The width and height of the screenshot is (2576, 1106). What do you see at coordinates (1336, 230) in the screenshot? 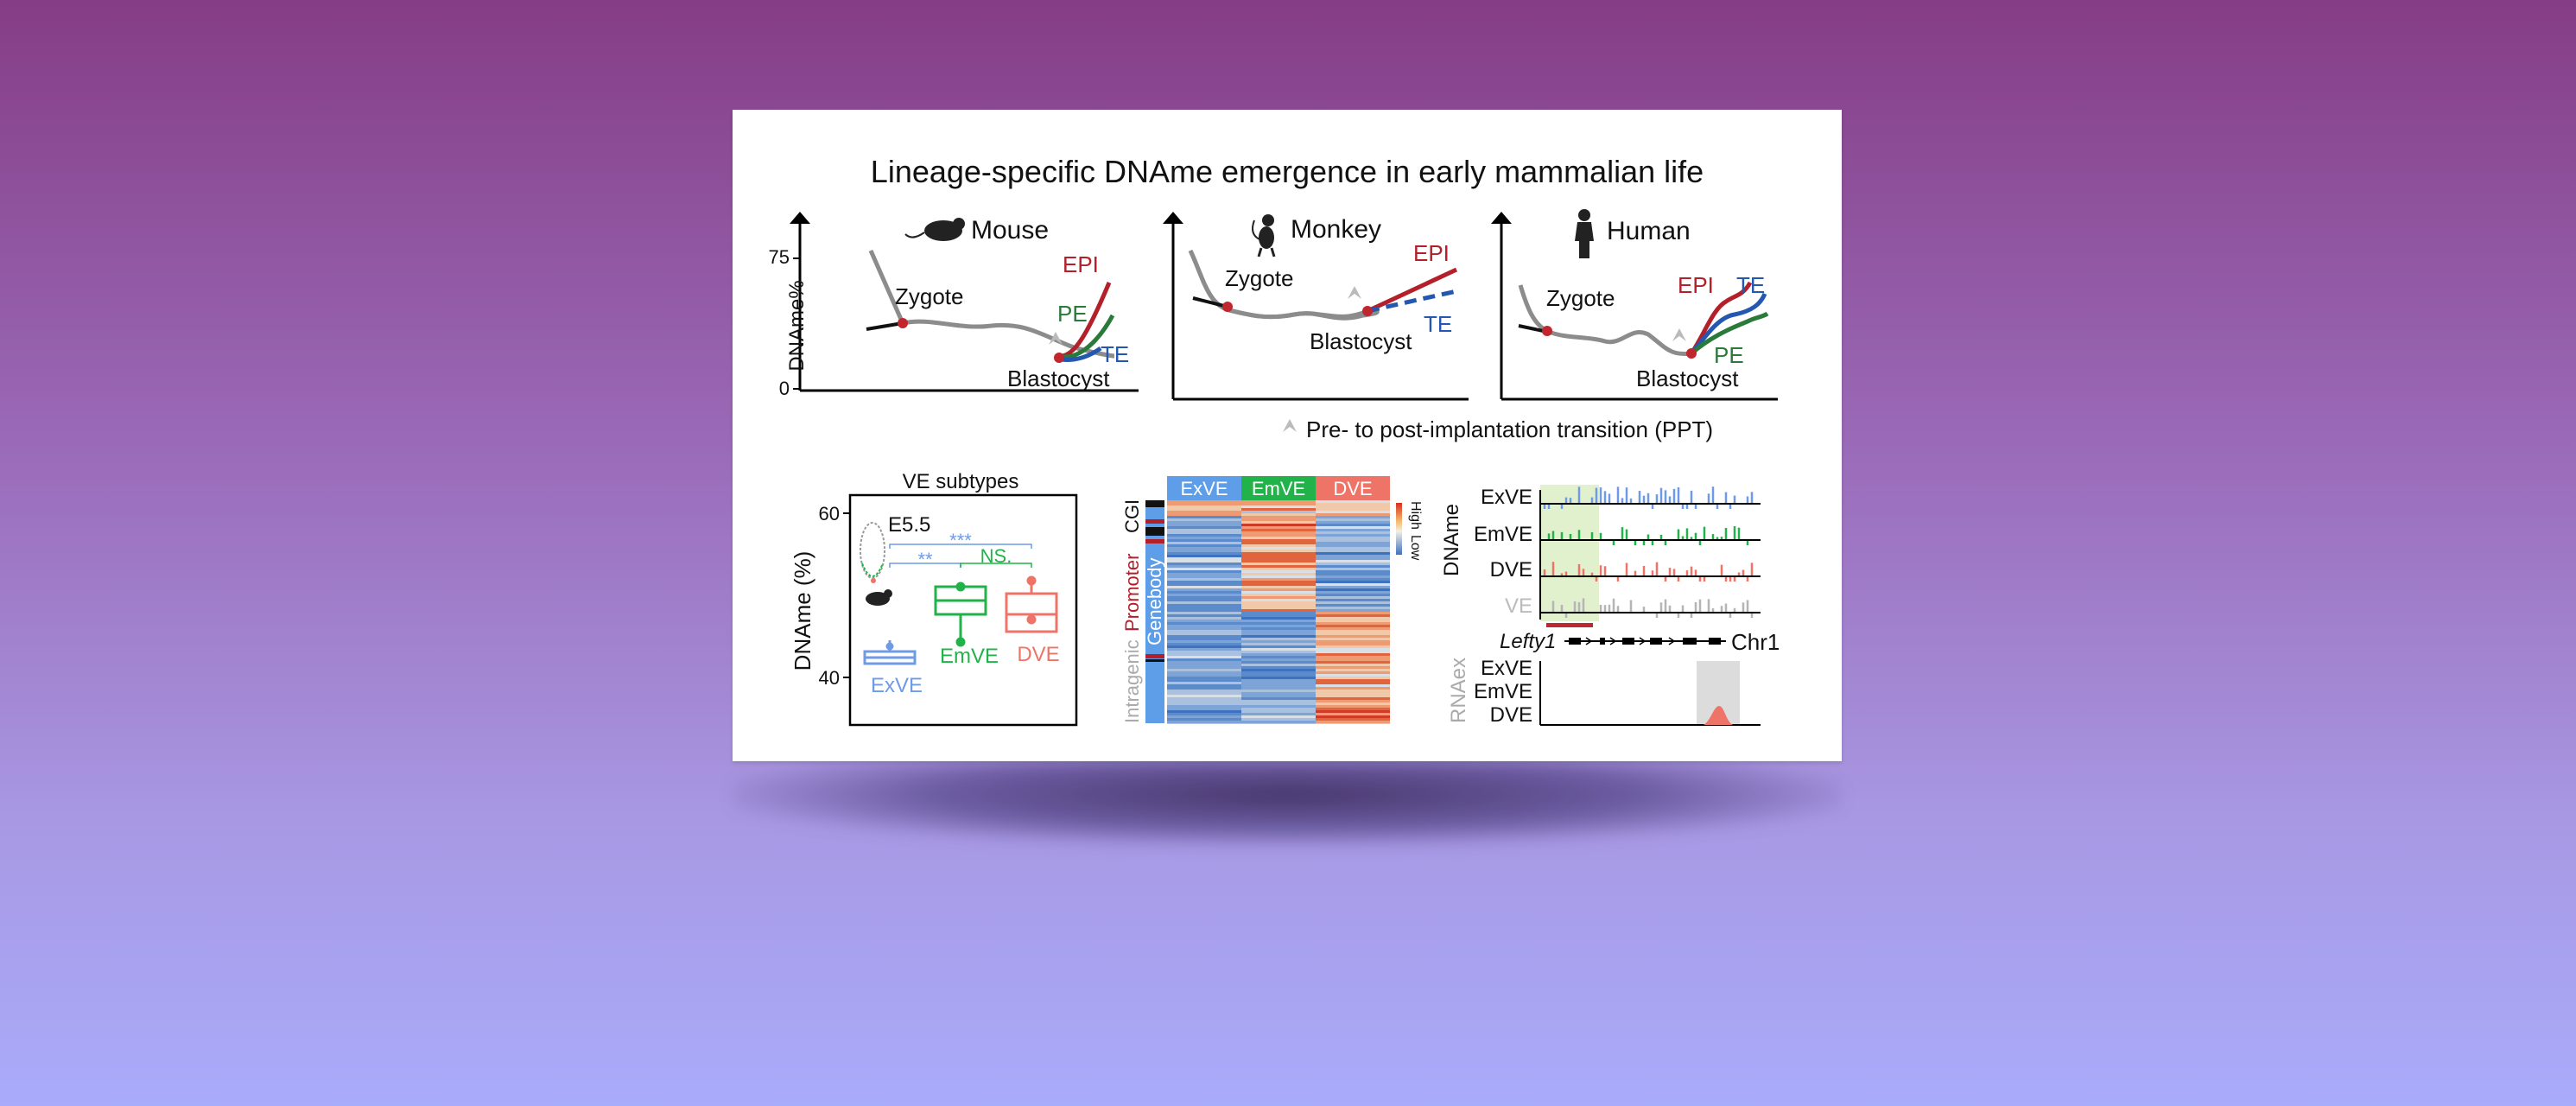
I see `species-monkey: Monkey` at bounding box center [1336, 230].